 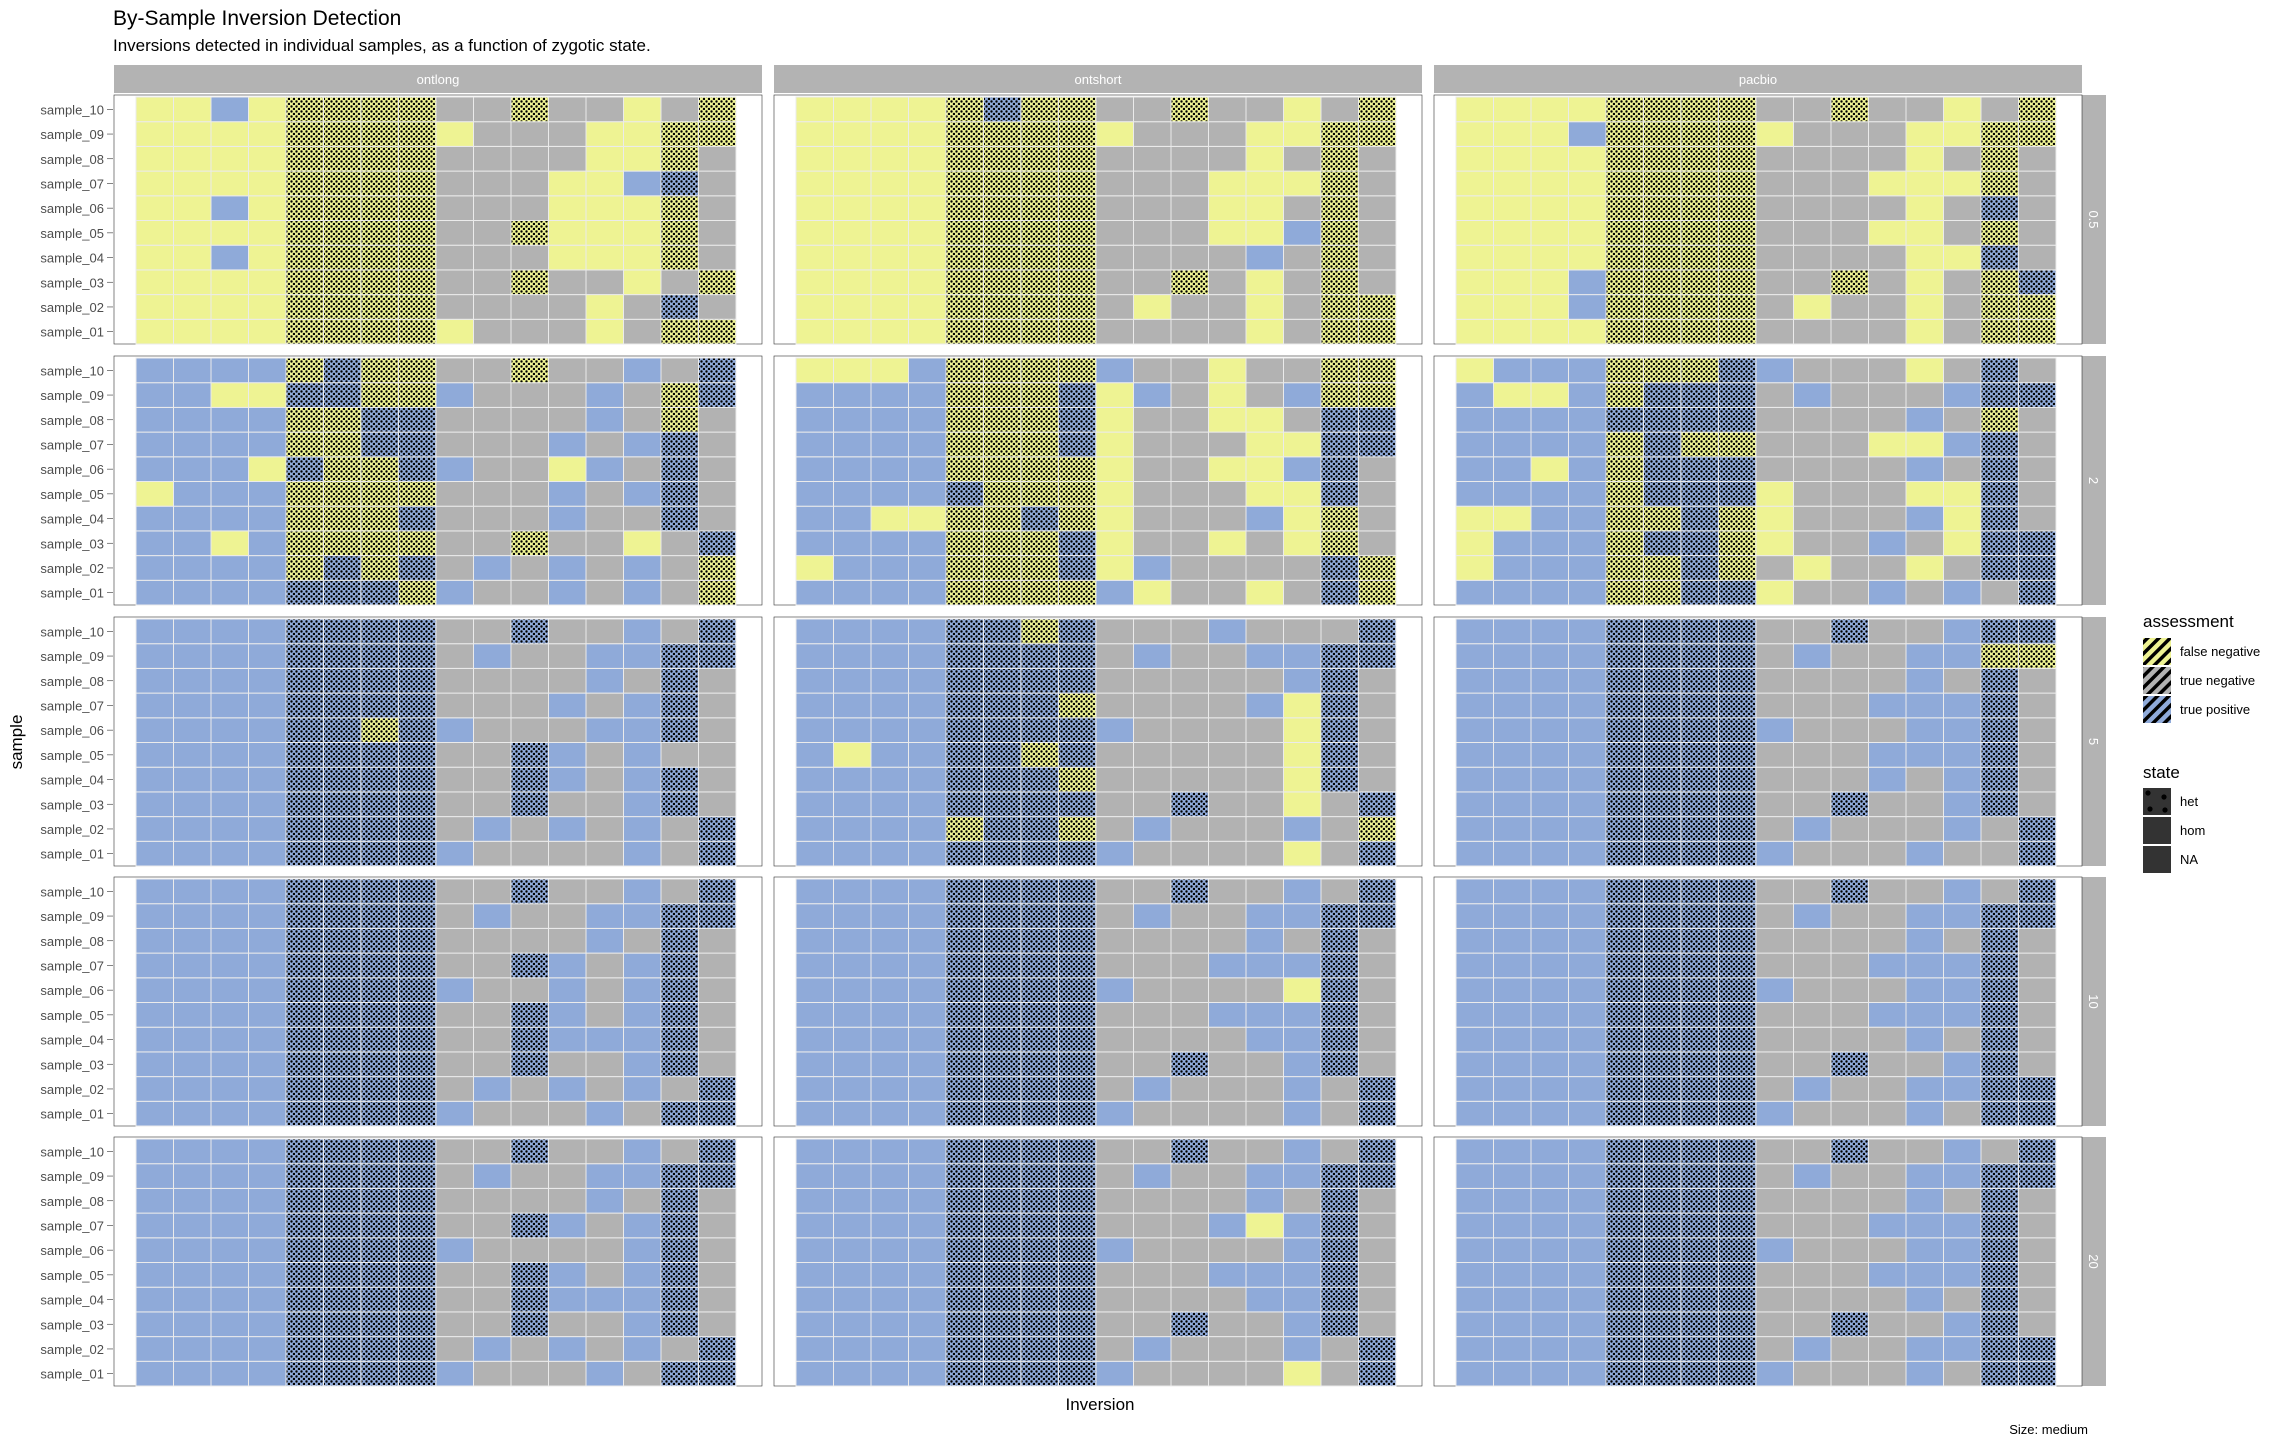 What do you see at coordinates (2217, 680) in the screenshot?
I see `legend-label: true negative` at bounding box center [2217, 680].